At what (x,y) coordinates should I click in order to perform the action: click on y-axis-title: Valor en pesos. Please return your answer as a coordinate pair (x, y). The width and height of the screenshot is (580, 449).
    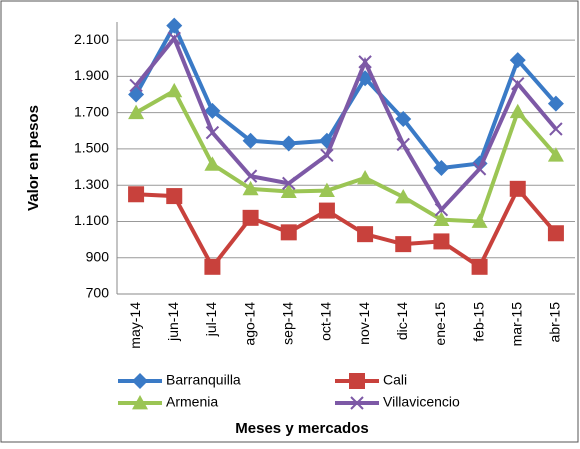
    Looking at the image, I should click on (33, 158).